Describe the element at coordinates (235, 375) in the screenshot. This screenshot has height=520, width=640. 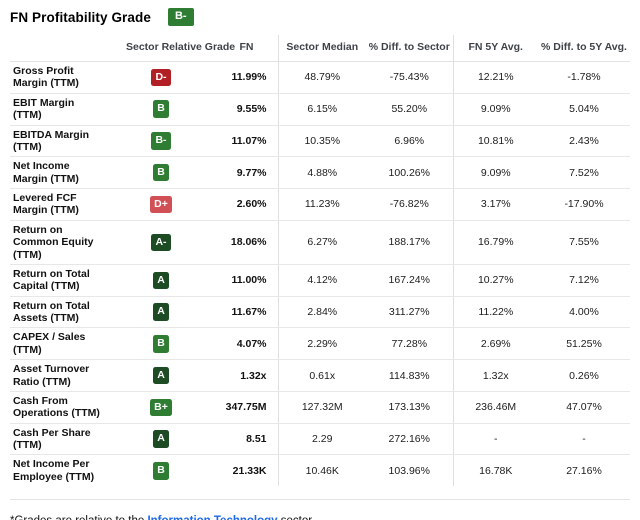
I see `fn-value: 1.32x` at that location.